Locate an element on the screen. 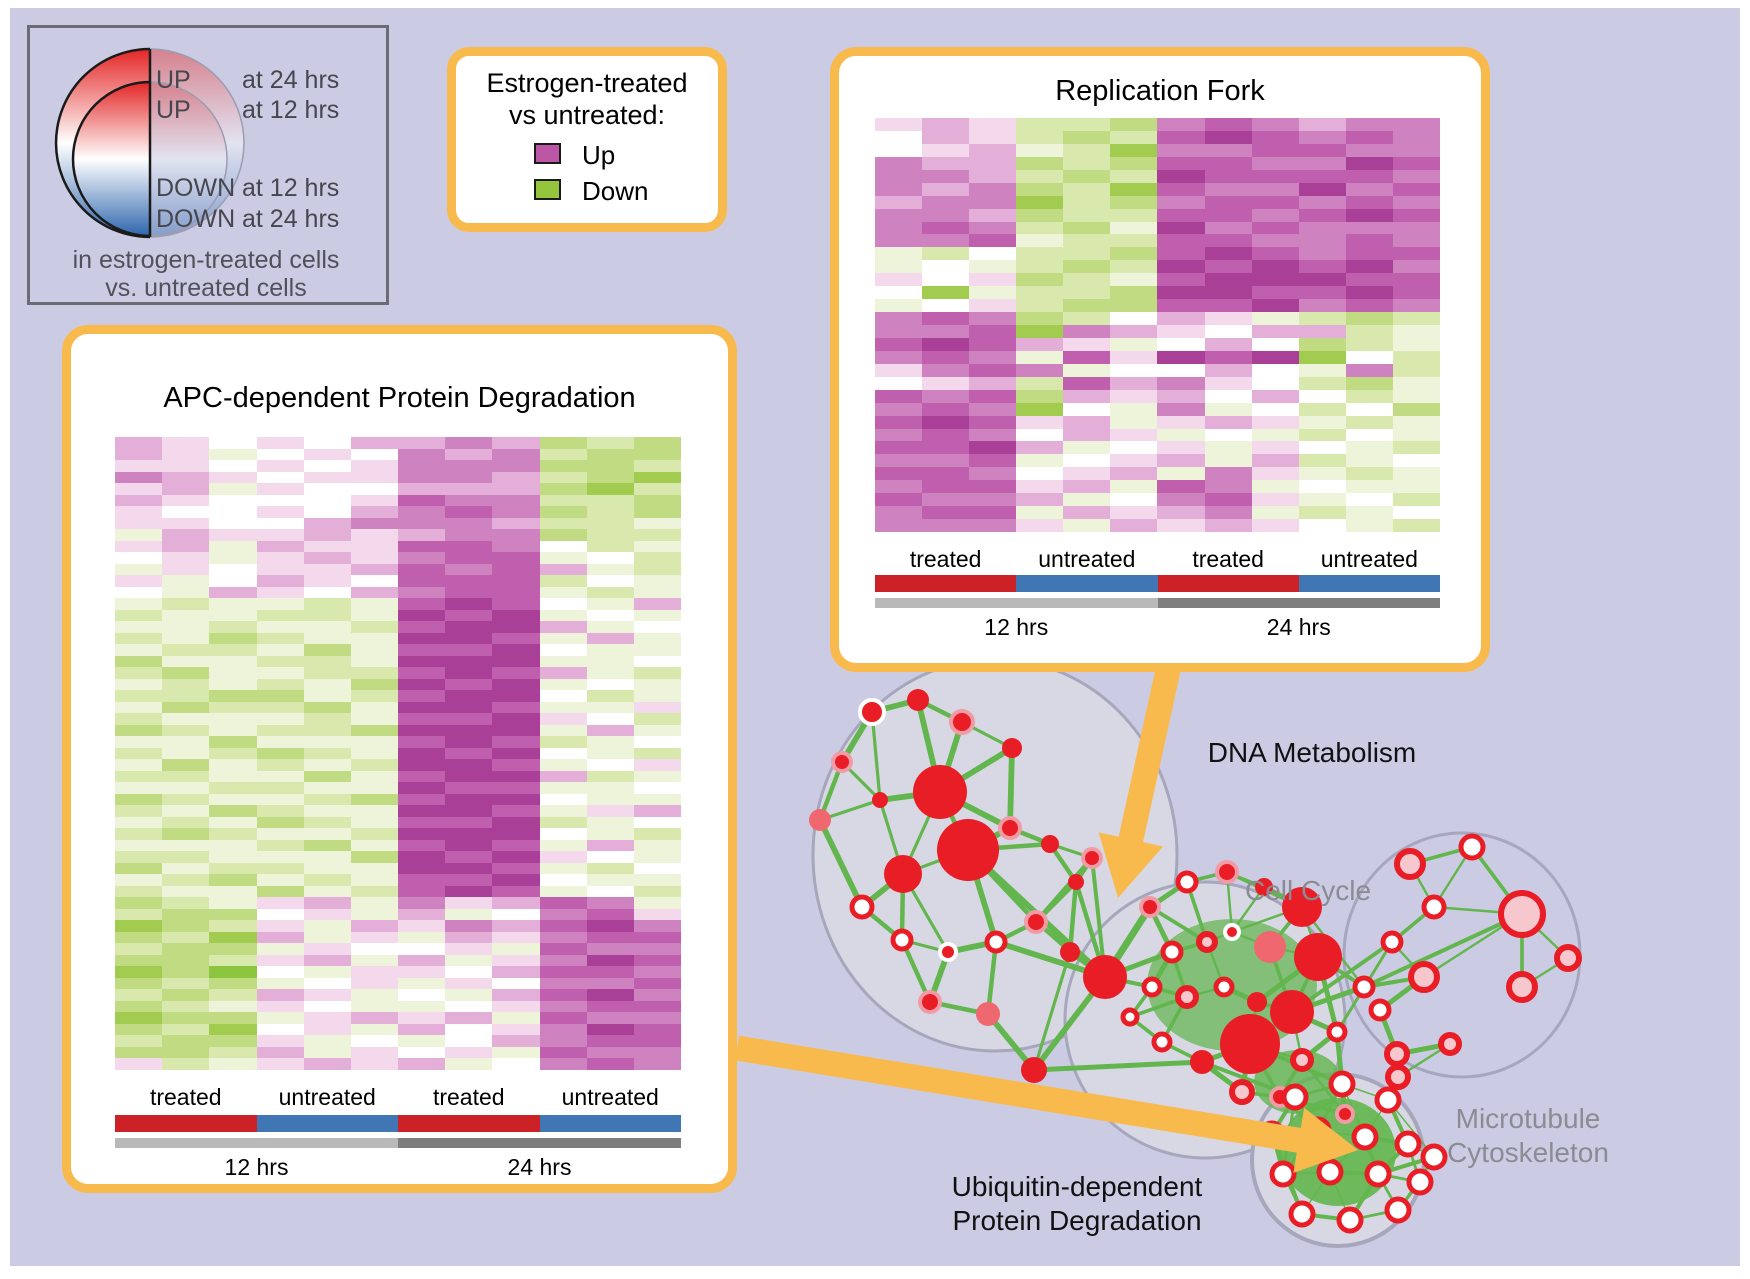 This screenshot has width=1750, height=1279. updown-color-key: Estrogen-treated vs untreated: Up Down is located at coordinates (587, 139).